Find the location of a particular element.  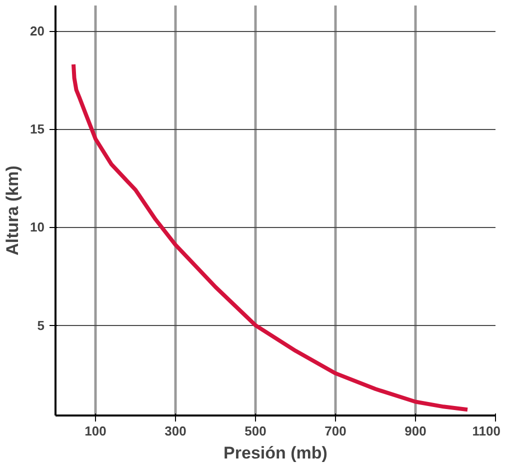

x-tick-label: 100 is located at coordinates (95, 431).